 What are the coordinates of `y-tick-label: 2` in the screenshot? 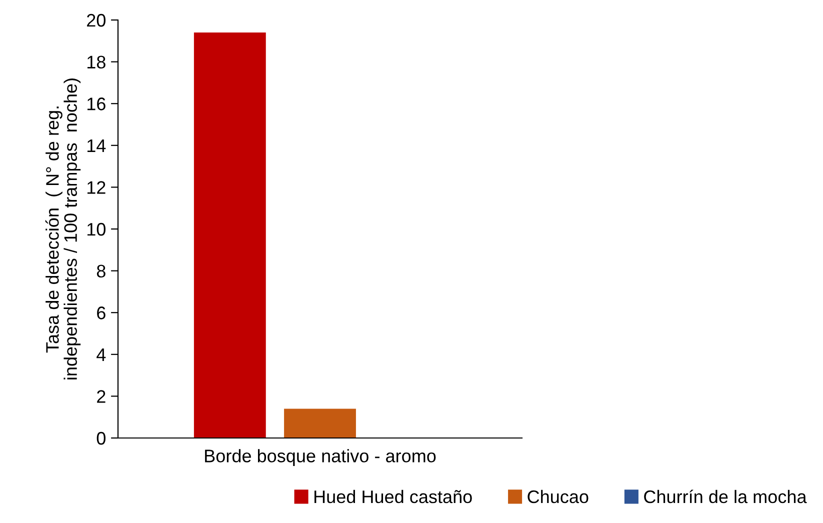 It's located at (101, 396).